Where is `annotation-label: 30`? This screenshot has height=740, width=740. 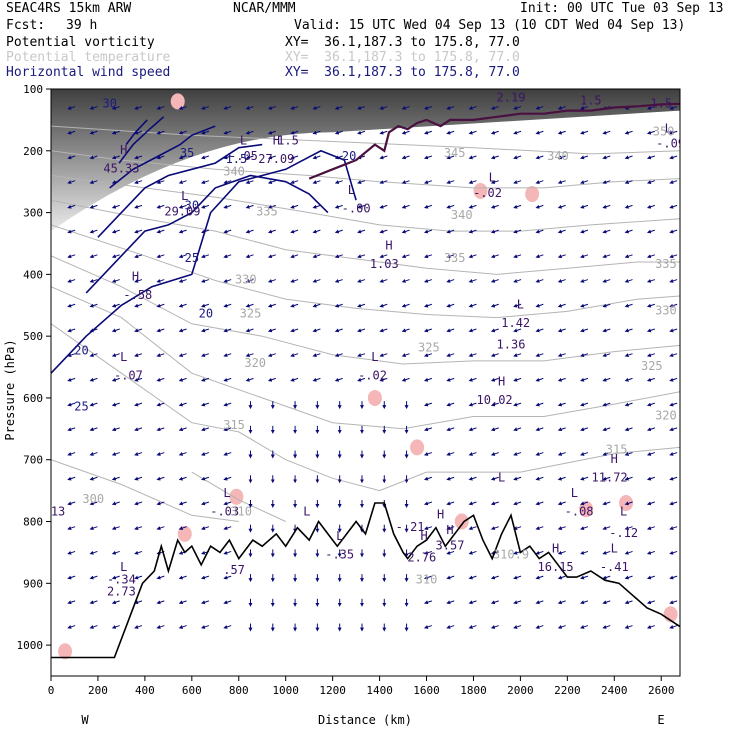
annotation-label: 30 is located at coordinates (192, 205).